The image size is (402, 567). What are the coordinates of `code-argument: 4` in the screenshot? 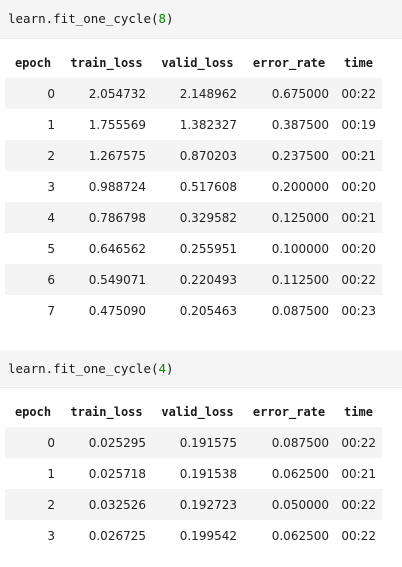 It's located at (162, 368).